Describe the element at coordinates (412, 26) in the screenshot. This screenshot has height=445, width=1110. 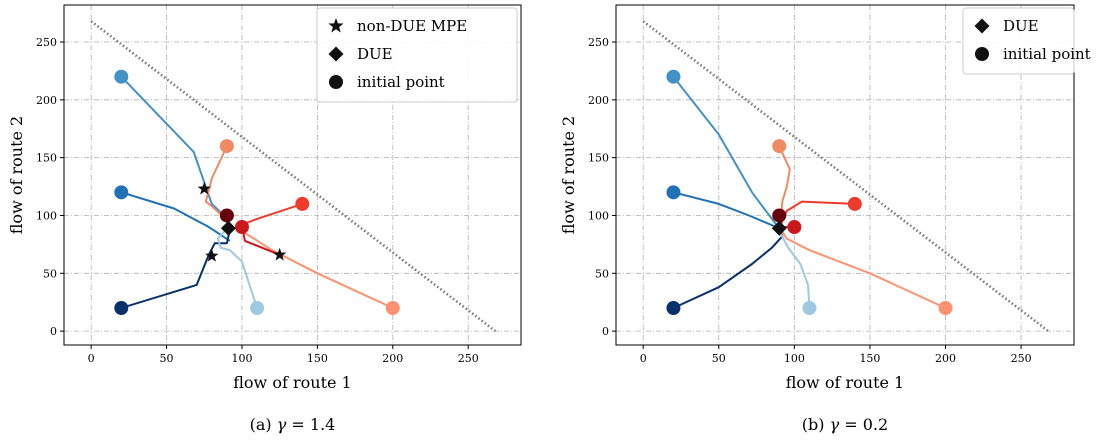
I see `legend-label: non-DUE MPE` at that location.